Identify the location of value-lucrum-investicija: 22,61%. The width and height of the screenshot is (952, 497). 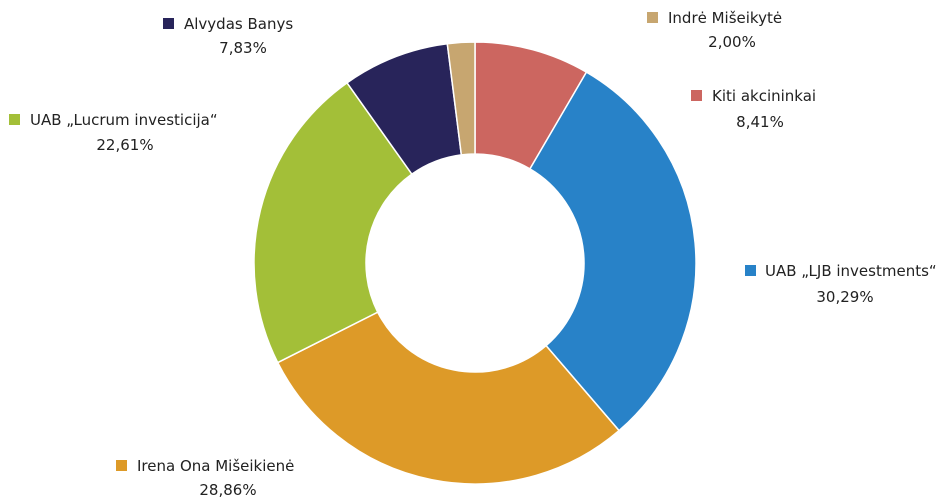
(124, 145).